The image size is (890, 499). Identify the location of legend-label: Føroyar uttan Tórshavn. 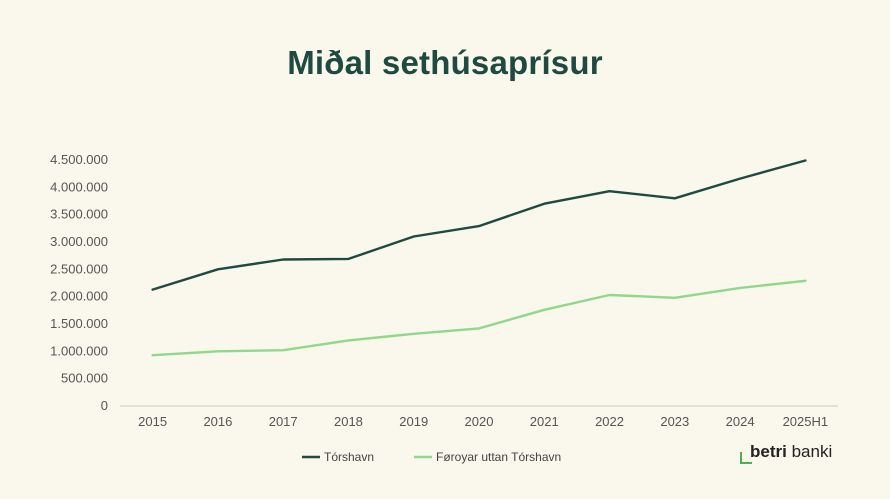
(498, 457).